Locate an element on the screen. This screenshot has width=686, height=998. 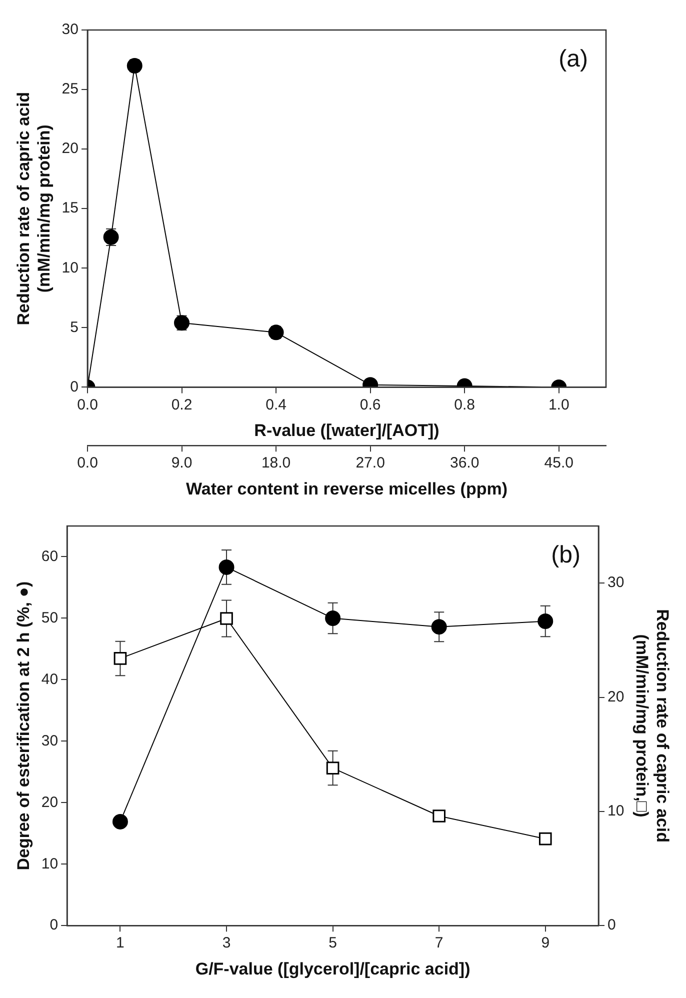
y2-tick-label: 30 is located at coordinates (616, 583).